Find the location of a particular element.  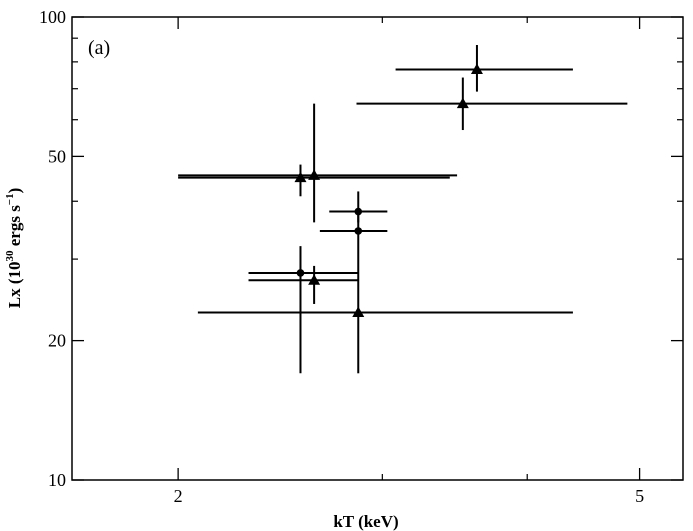

y-tick-label: 100 is located at coordinates (52, 17).